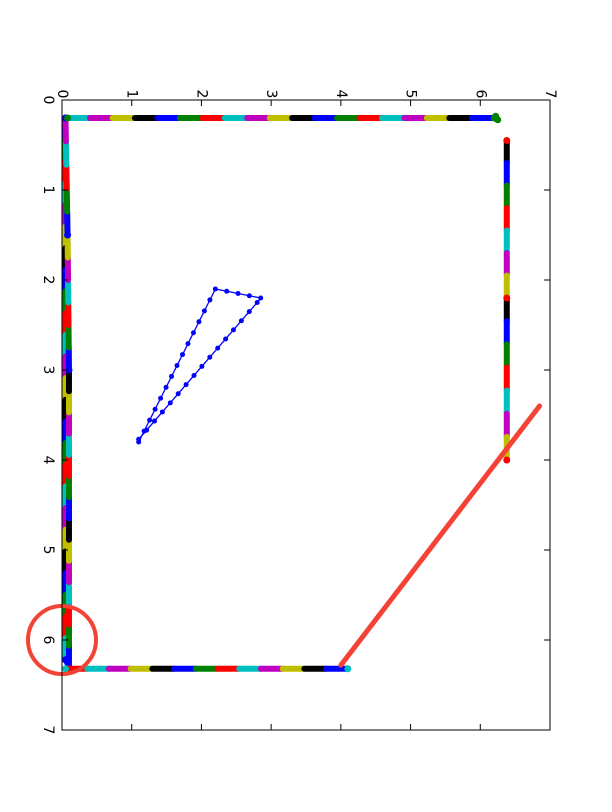  What do you see at coordinates (48, 280) in the screenshot?
I see `y-tick-label: 2` at bounding box center [48, 280].